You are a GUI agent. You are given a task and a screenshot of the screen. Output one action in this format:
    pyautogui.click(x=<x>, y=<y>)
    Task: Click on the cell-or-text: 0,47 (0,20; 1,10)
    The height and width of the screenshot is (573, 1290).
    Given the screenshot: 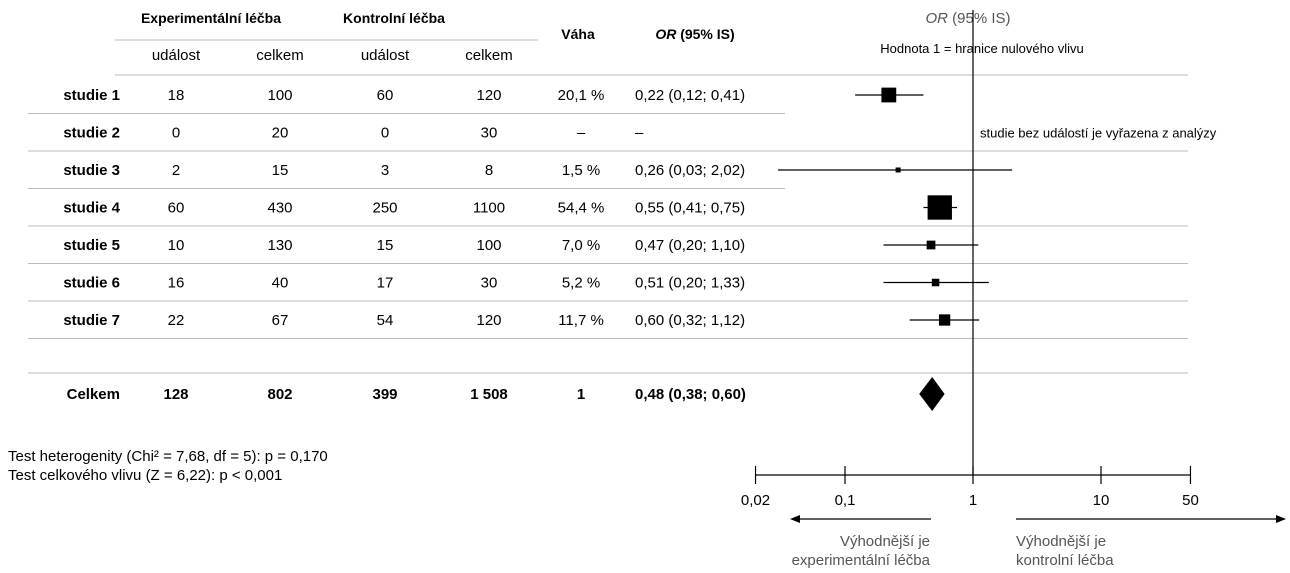 What is the action you would take?
    pyautogui.click(x=690, y=245)
    